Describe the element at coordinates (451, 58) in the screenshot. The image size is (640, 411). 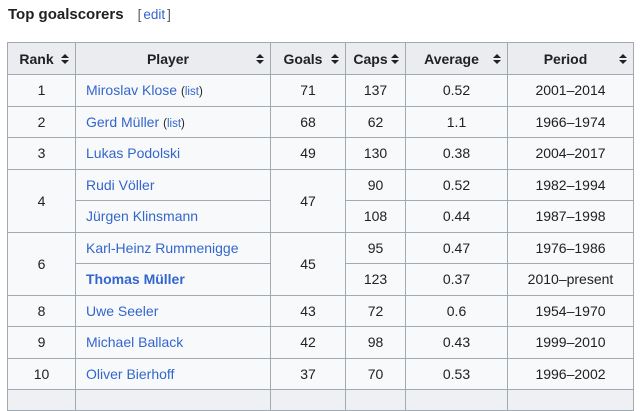
I see `column-label: Average` at that location.